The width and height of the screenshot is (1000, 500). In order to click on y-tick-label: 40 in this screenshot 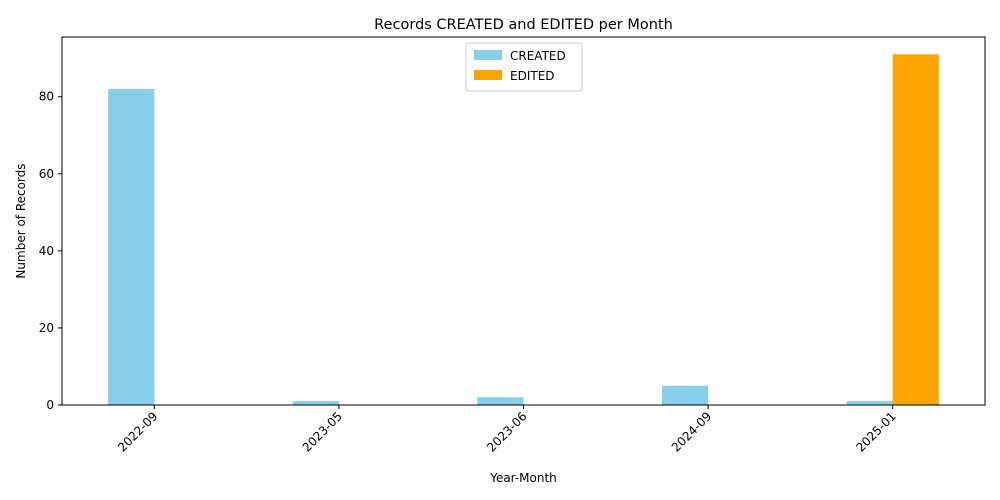, I will do `click(46, 251)`.